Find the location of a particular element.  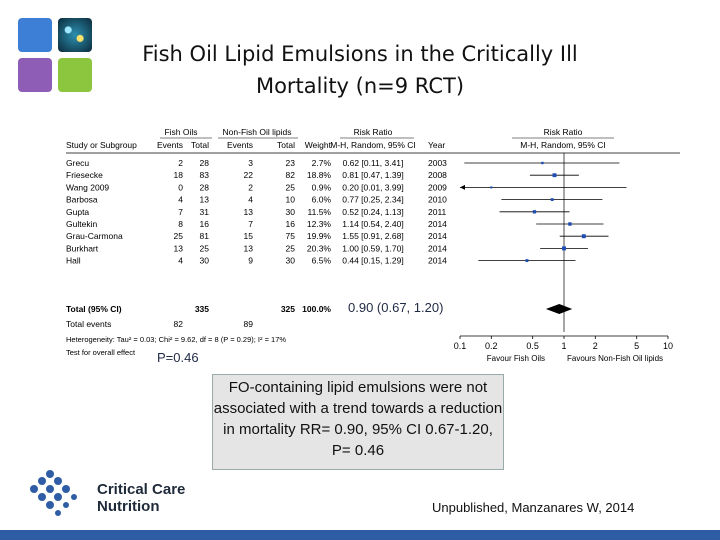

total-fish: 335 is located at coordinates (202, 309).